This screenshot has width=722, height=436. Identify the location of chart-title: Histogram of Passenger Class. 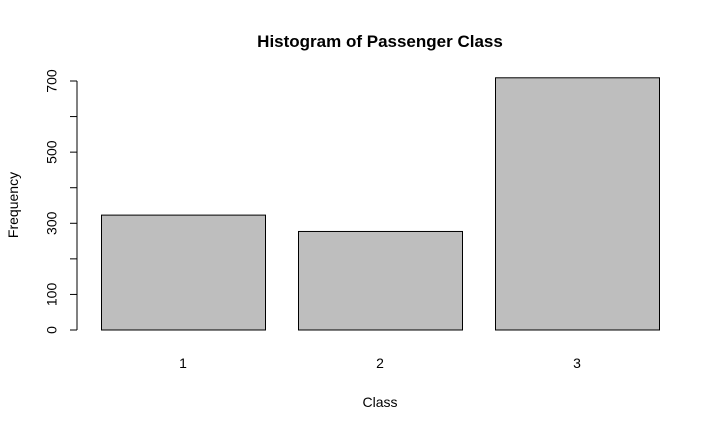
(380, 41).